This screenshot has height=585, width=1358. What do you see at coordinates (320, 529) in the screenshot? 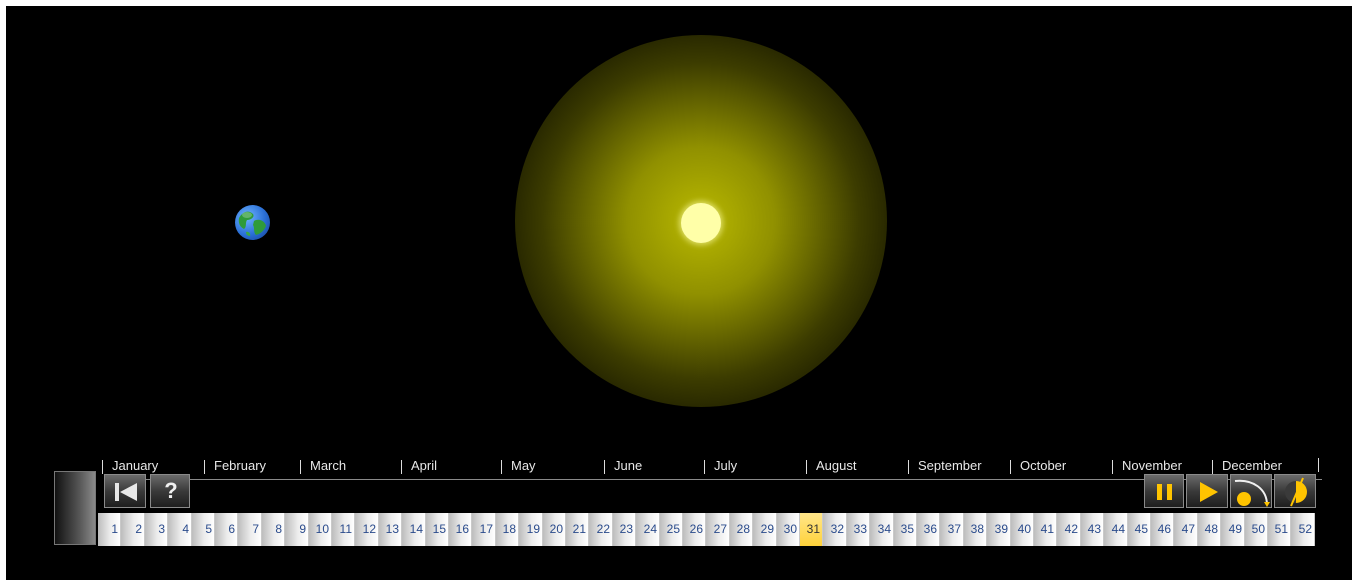
I see `week-button: 10` at bounding box center [320, 529].